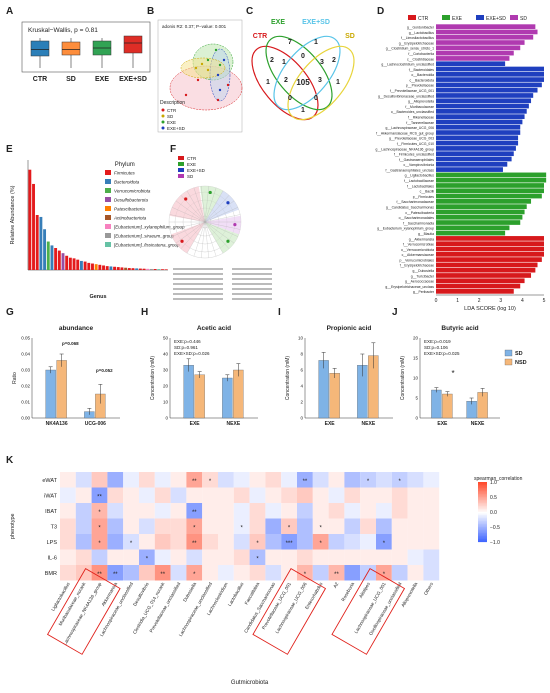 The image size is (550, 693). What do you see at coordinates (482, 486) in the screenshot?
I see `panel-k-colorbar-step` at bounding box center [482, 486].